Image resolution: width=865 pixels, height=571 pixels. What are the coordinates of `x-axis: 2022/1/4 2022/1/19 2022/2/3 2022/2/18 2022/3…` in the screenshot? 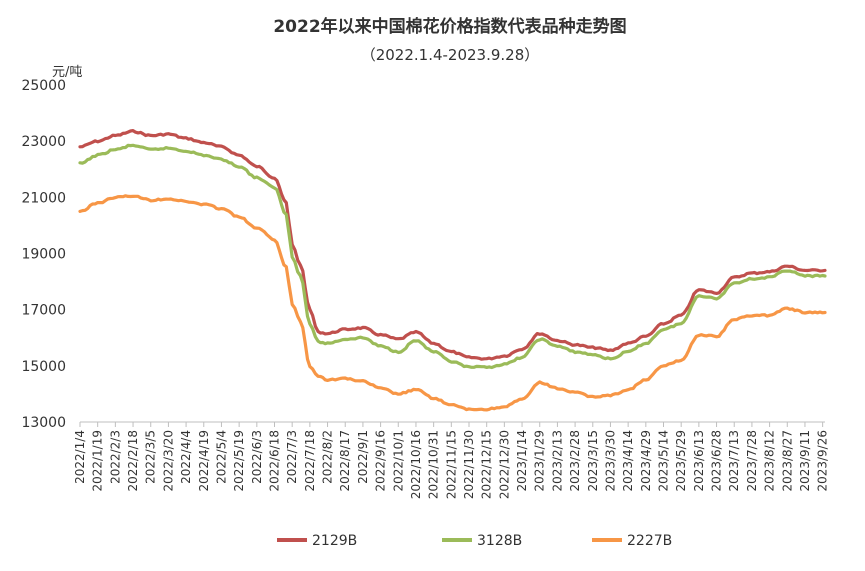 It's located at (451, 460).